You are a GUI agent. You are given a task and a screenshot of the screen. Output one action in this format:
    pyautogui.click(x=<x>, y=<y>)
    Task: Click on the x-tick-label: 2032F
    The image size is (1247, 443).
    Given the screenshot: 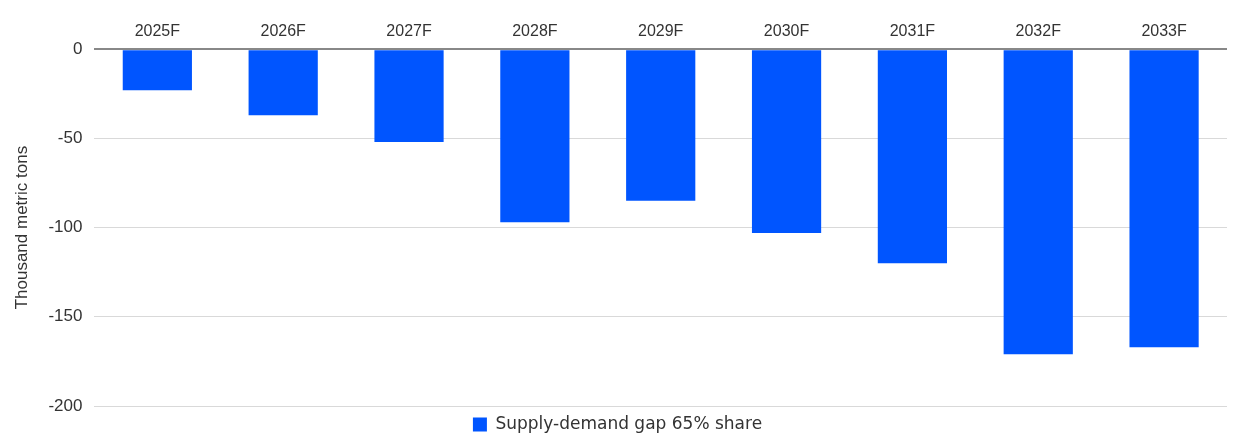 What is the action you would take?
    pyautogui.click(x=1038, y=31)
    